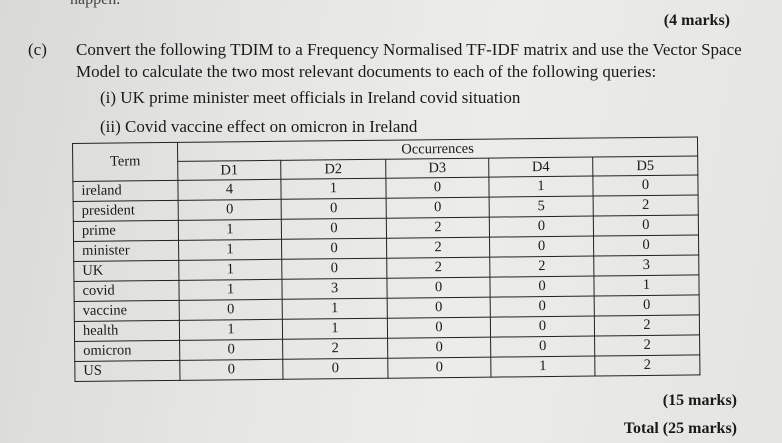  Describe the element at coordinates (127, 351) in the screenshot. I see `term-cell: omicron` at that location.